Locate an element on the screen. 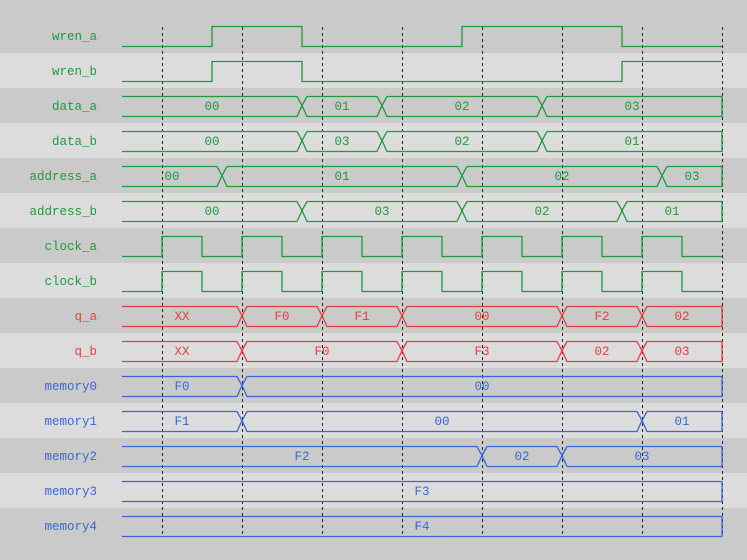 This screenshot has height=560, width=747. signal-name-label: wren_b is located at coordinates (74, 72).